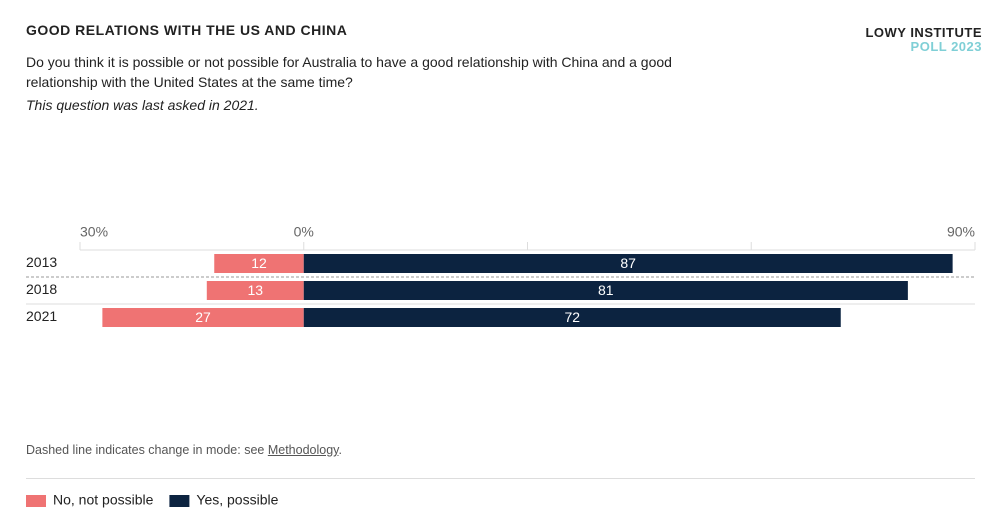  Describe the element at coordinates (41, 289) in the screenshot. I see `y-tick-label: 2018` at that location.